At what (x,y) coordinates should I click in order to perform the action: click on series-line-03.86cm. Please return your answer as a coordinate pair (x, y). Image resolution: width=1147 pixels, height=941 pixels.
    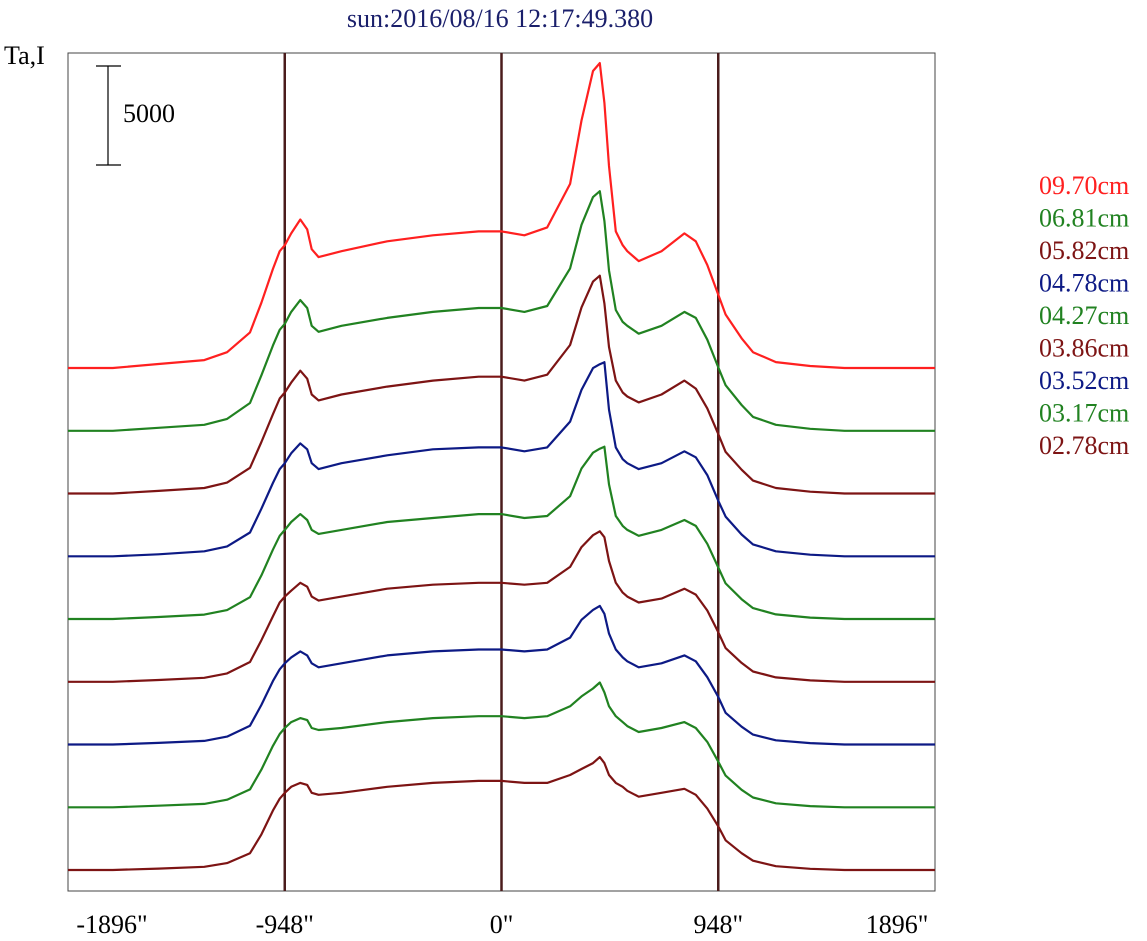
    Looking at the image, I should click on (501, 606).